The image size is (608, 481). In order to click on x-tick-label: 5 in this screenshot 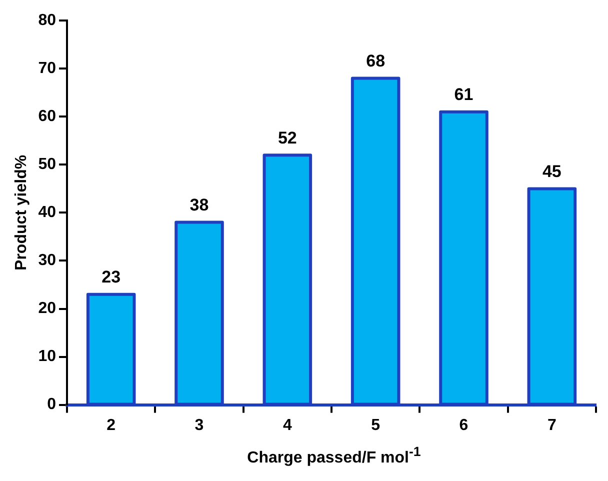, I will do `click(375, 425)`.